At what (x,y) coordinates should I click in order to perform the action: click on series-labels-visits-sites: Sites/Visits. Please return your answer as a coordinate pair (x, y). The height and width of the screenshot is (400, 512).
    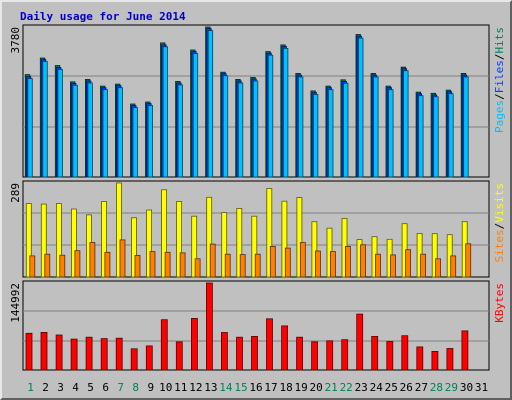
    Looking at the image, I should click on (499, 223).